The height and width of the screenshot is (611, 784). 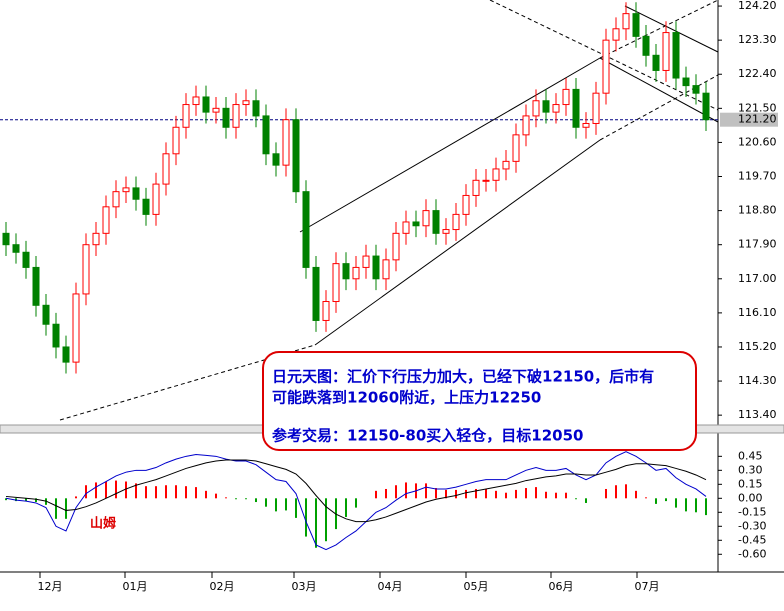 I want to click on y-tick-label: 121.50, so click(x=757, y=107).